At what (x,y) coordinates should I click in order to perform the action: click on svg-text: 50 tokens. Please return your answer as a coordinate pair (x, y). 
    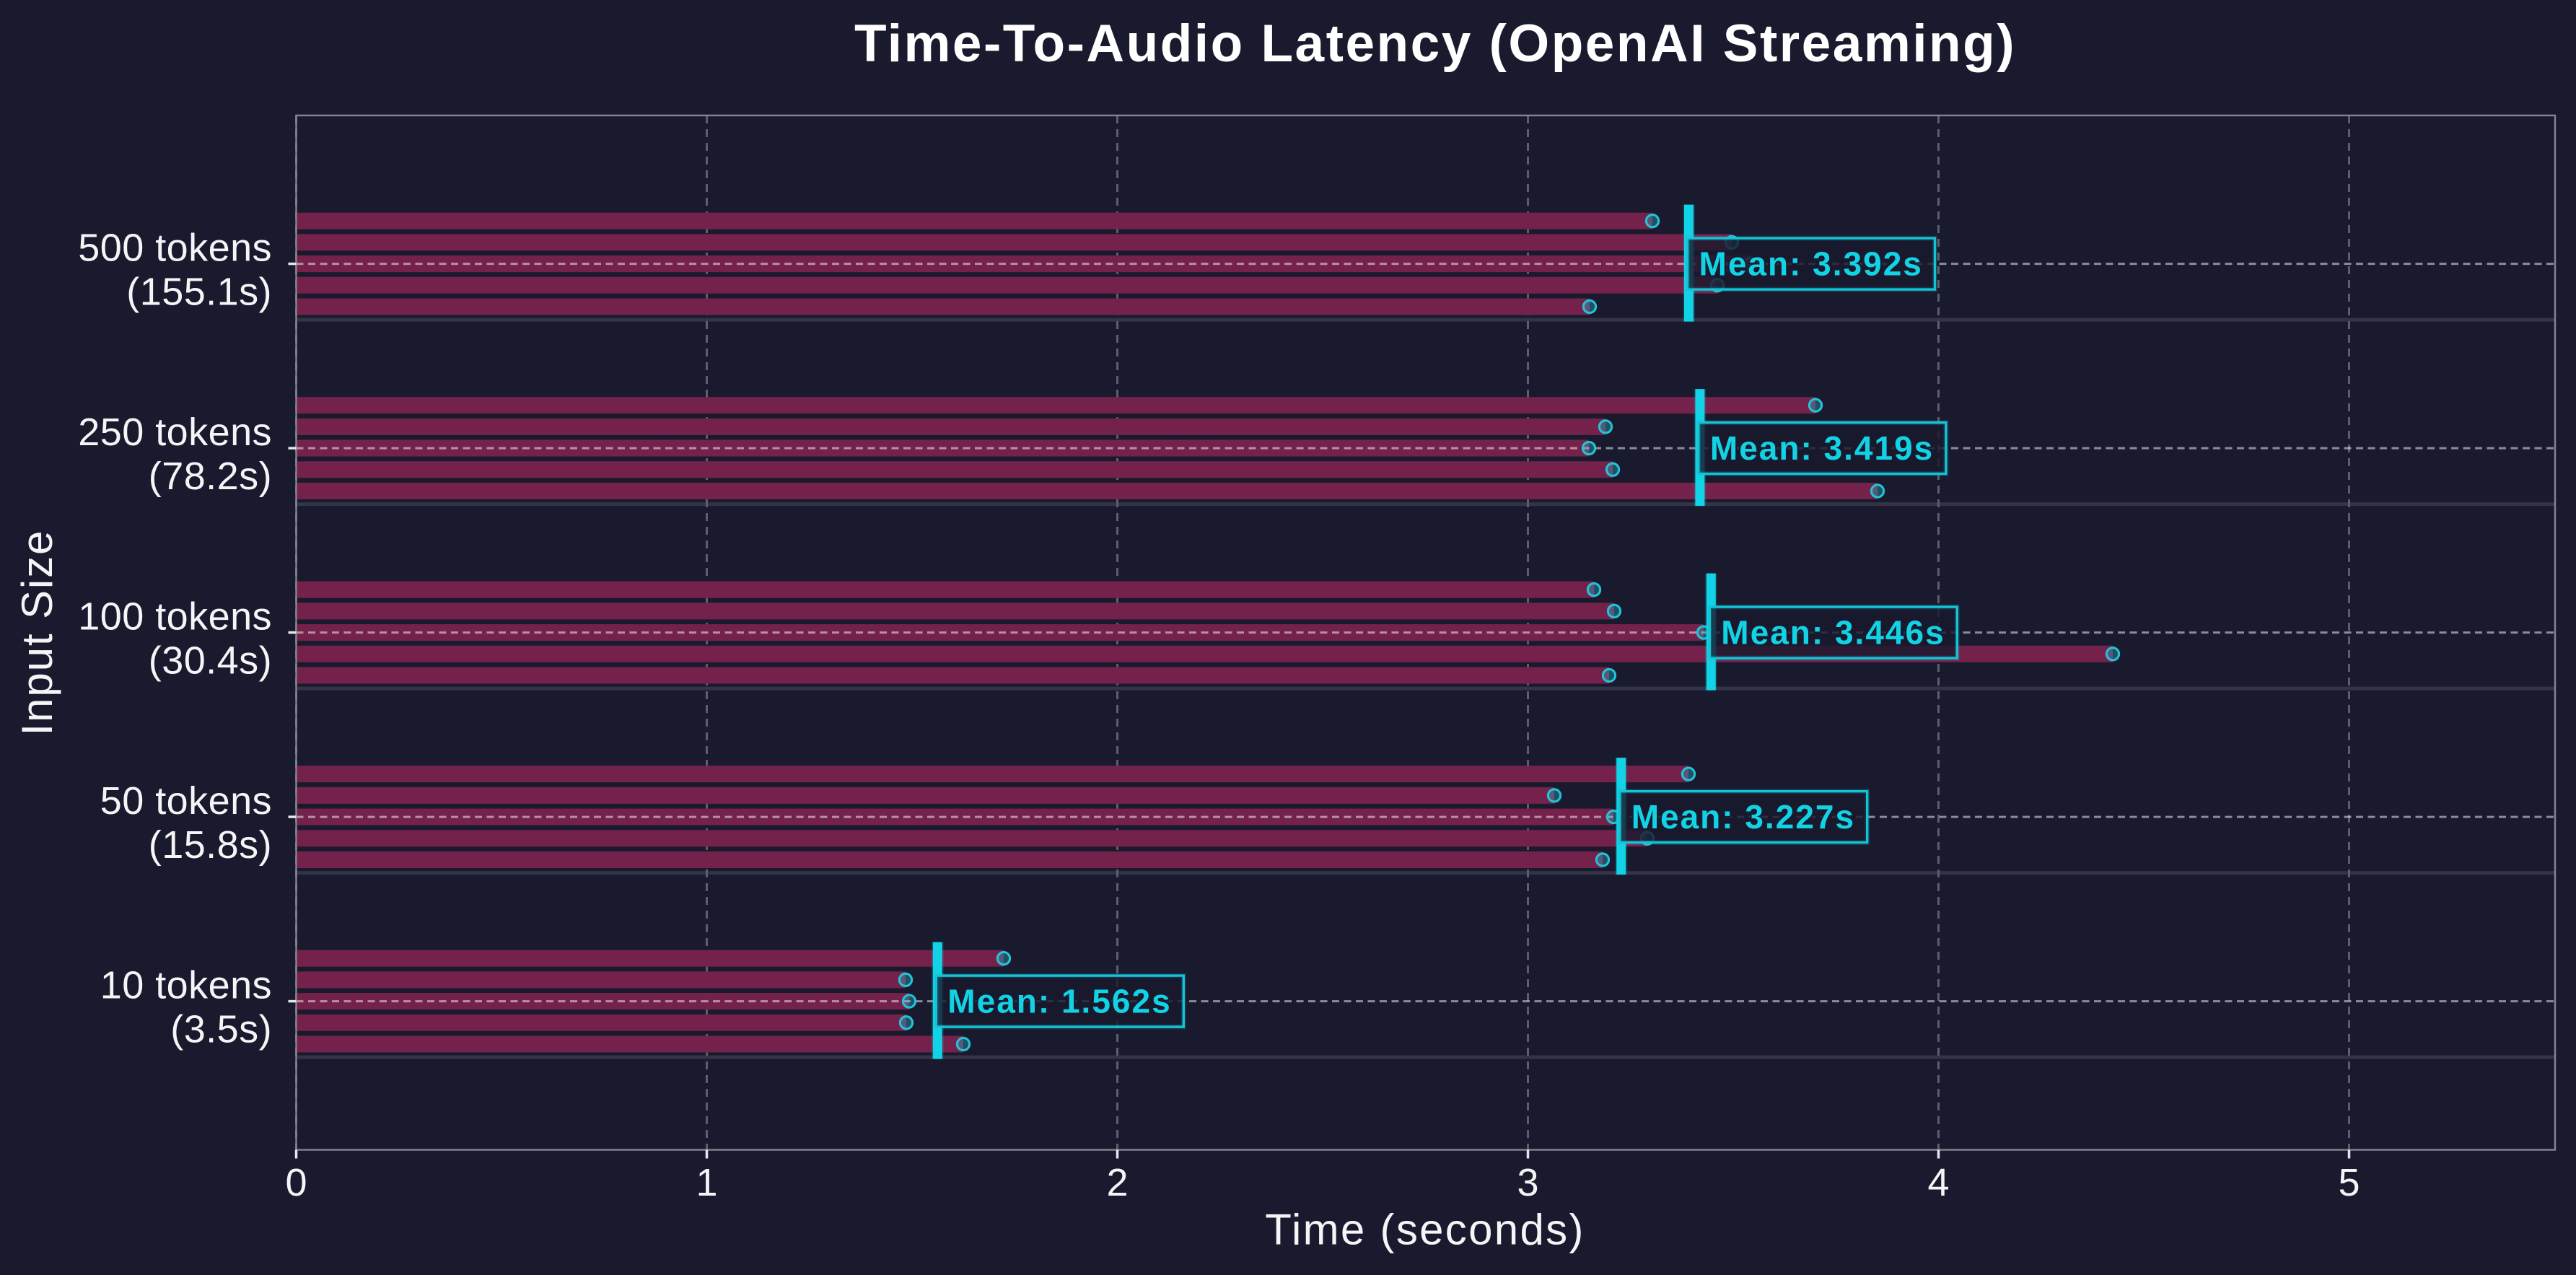
    Looking at the image, I should click on (186, 801).